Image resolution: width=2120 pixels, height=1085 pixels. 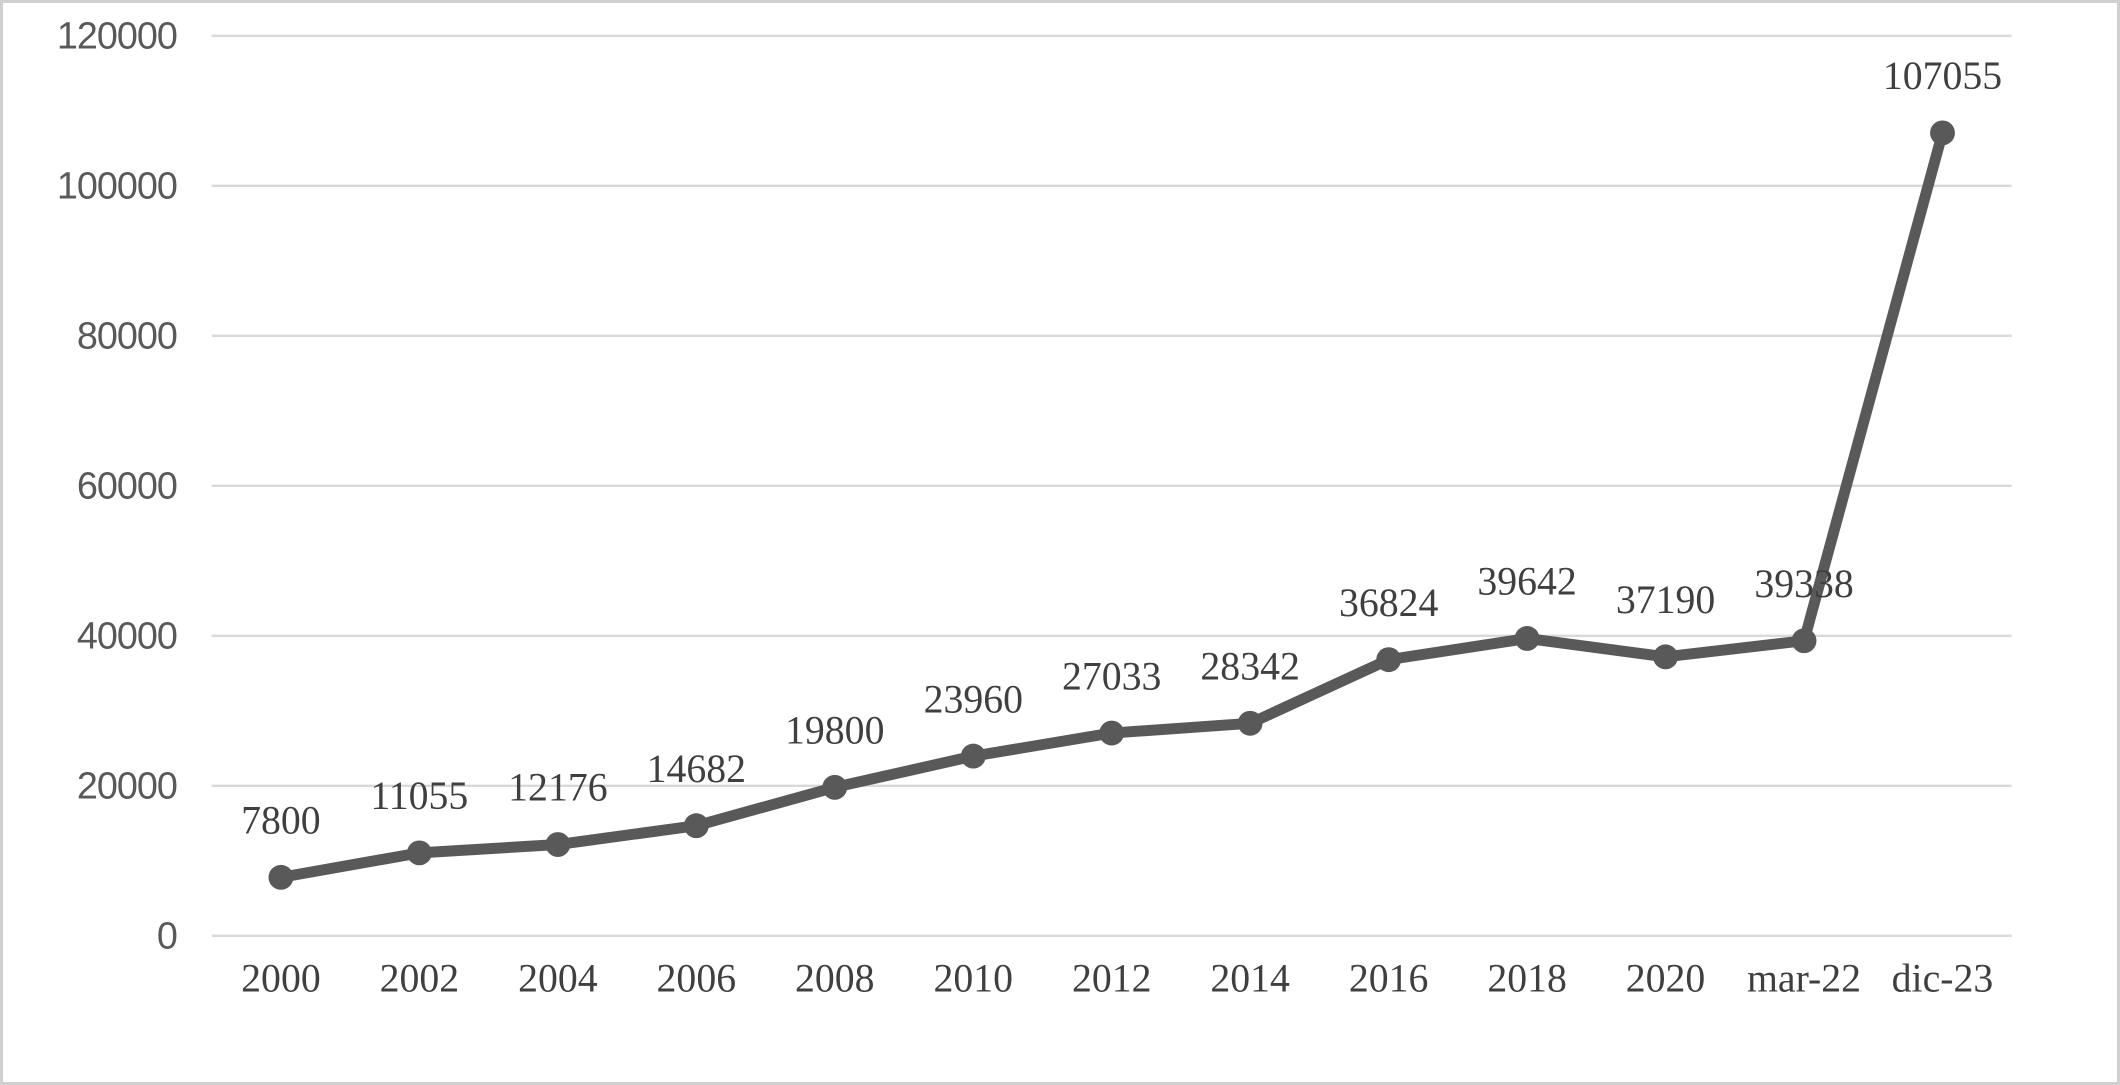 I want to click on y-axis-tick-label: 20000, so click(x=127, y=787).